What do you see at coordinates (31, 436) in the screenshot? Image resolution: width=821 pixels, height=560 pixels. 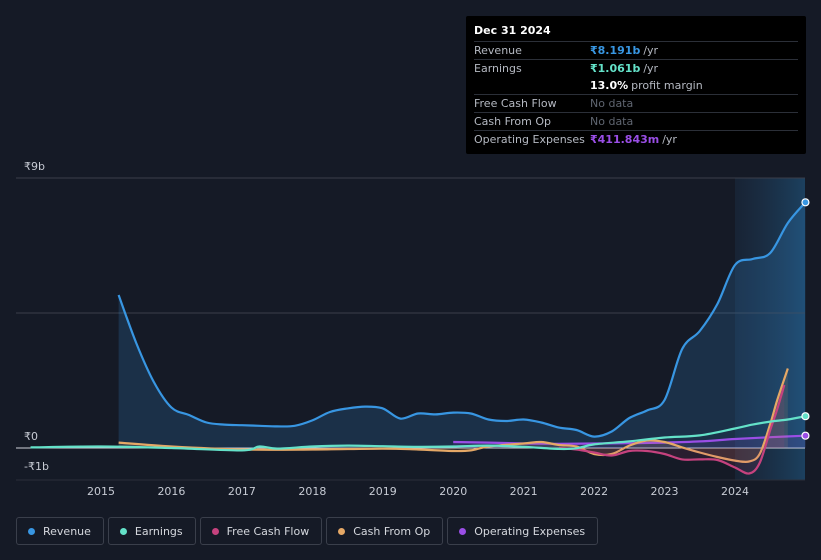 I see `y-tick-label: ₹0` at bounding box center [31, 436].